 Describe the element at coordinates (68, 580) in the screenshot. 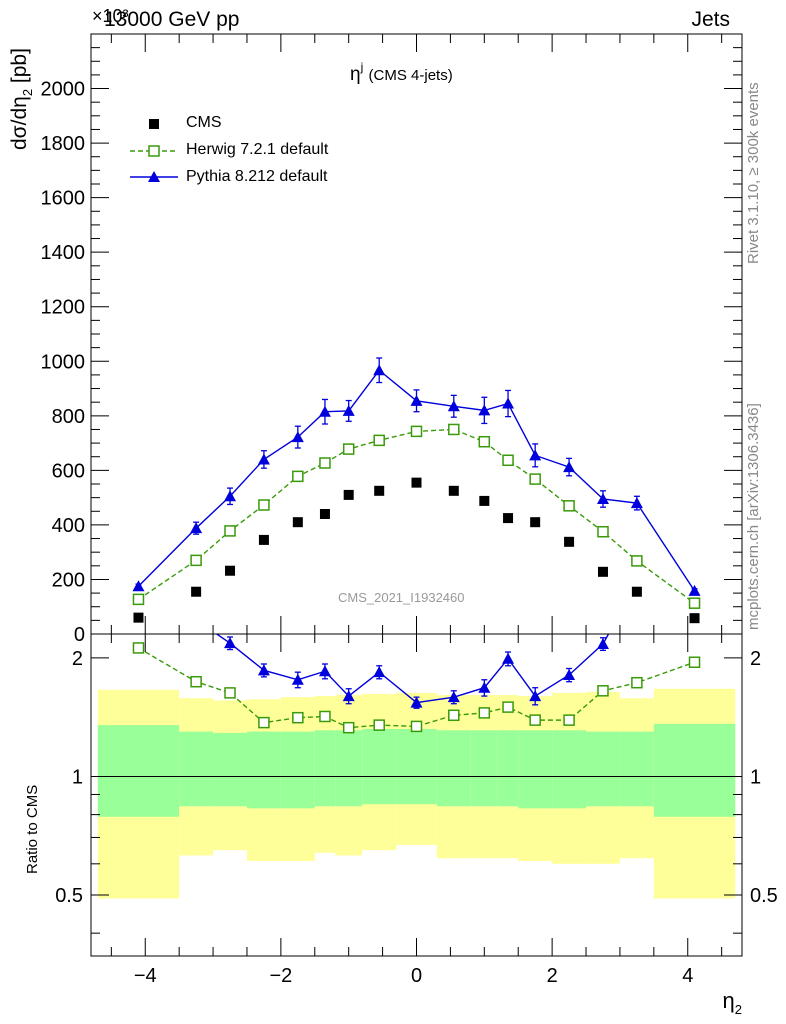

I see `y-tick-label: 200` at that location.